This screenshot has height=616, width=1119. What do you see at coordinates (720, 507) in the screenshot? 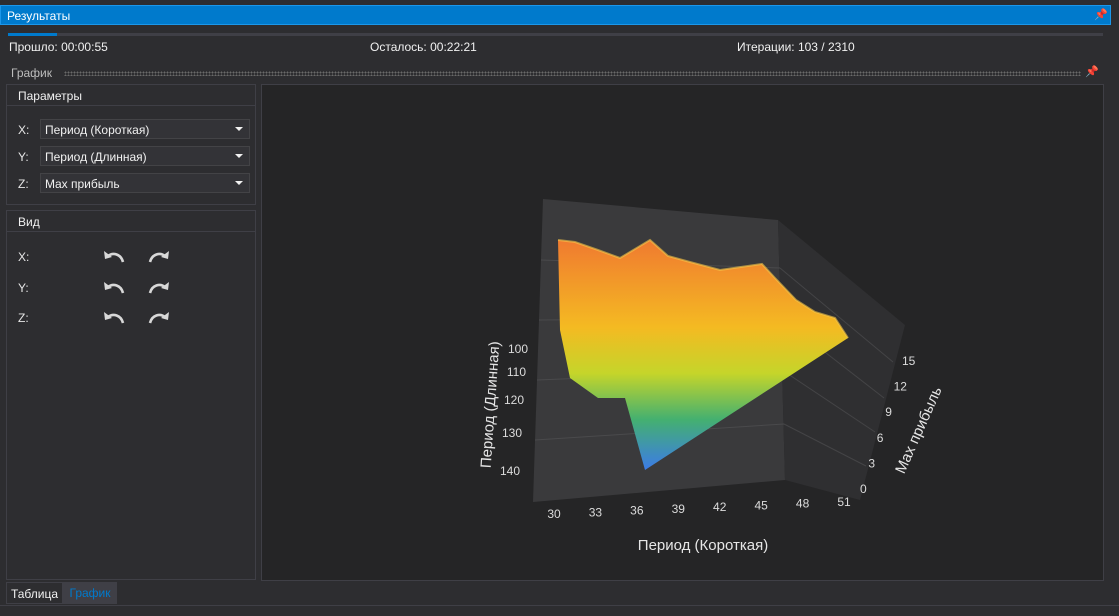
I see `x-tick-label: 42` at bounding box center [720, 507].